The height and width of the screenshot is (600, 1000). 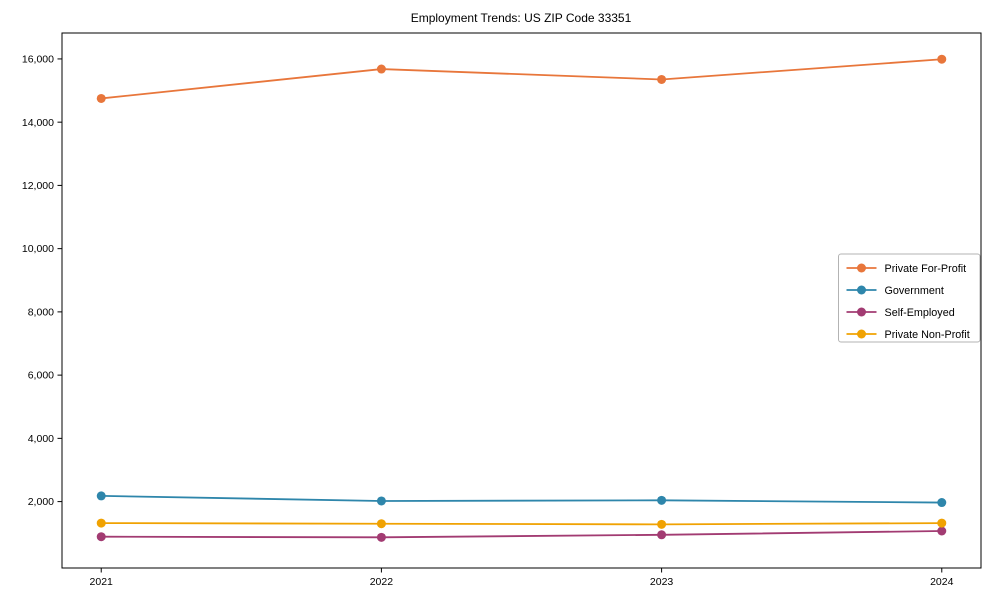 What do you see at coordinates (909, 298) in the screenshot?
I see `legend-box` at bounding box center [909, 298].